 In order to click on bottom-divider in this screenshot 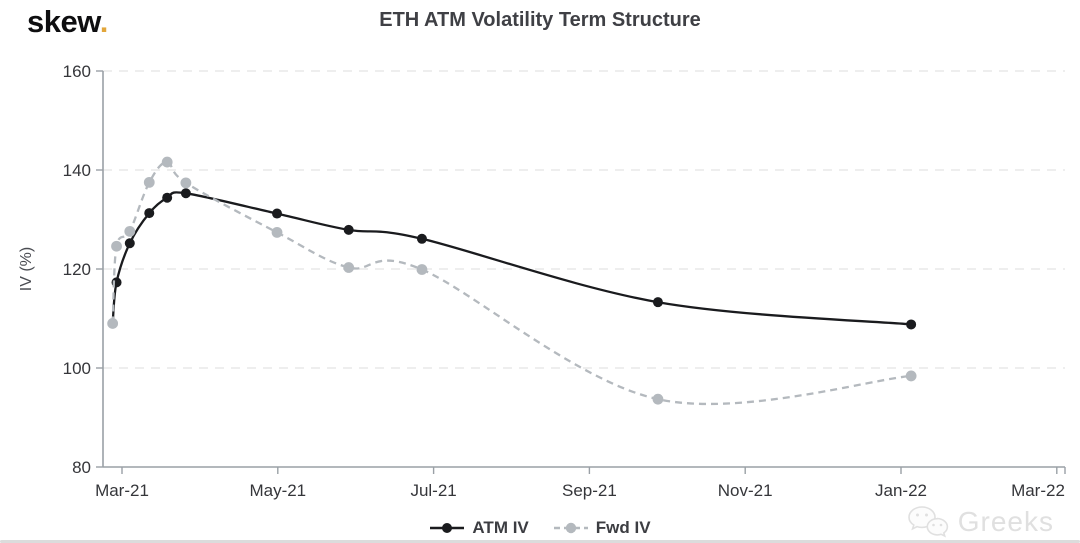, I will do `click(540, 541)`.